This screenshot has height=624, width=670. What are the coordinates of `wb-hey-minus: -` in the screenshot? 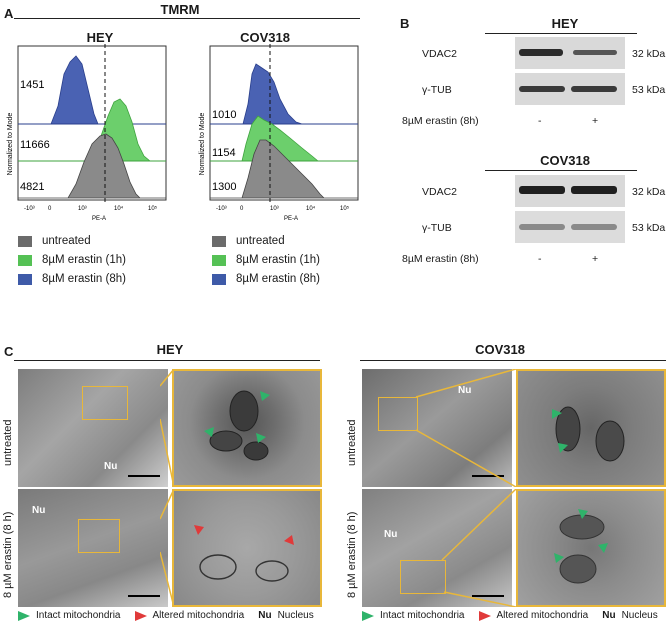 It's located at (540, 121).